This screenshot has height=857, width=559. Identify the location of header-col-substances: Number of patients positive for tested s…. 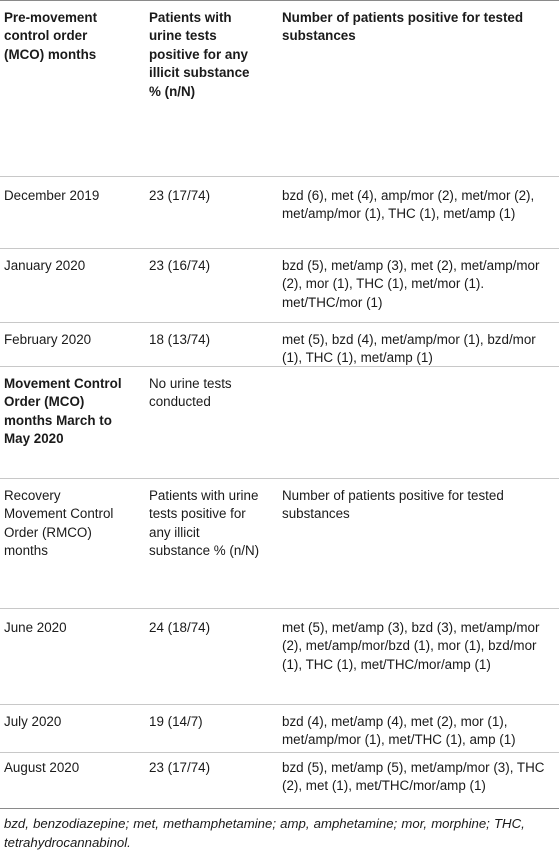
(403, 27).